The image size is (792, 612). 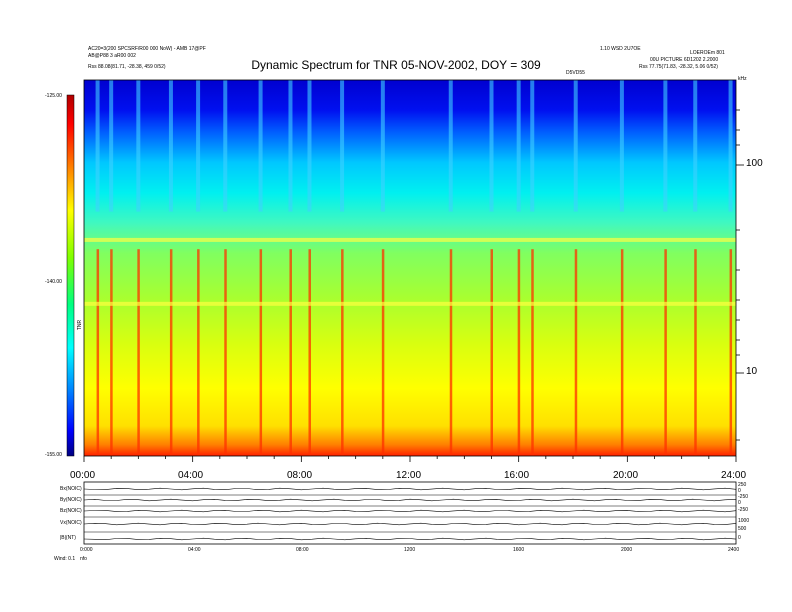 What do you see at coordinates (300, 475) in the screenshot?
I see `x-tick-2: 08:00` at bounding box center [300, 475].